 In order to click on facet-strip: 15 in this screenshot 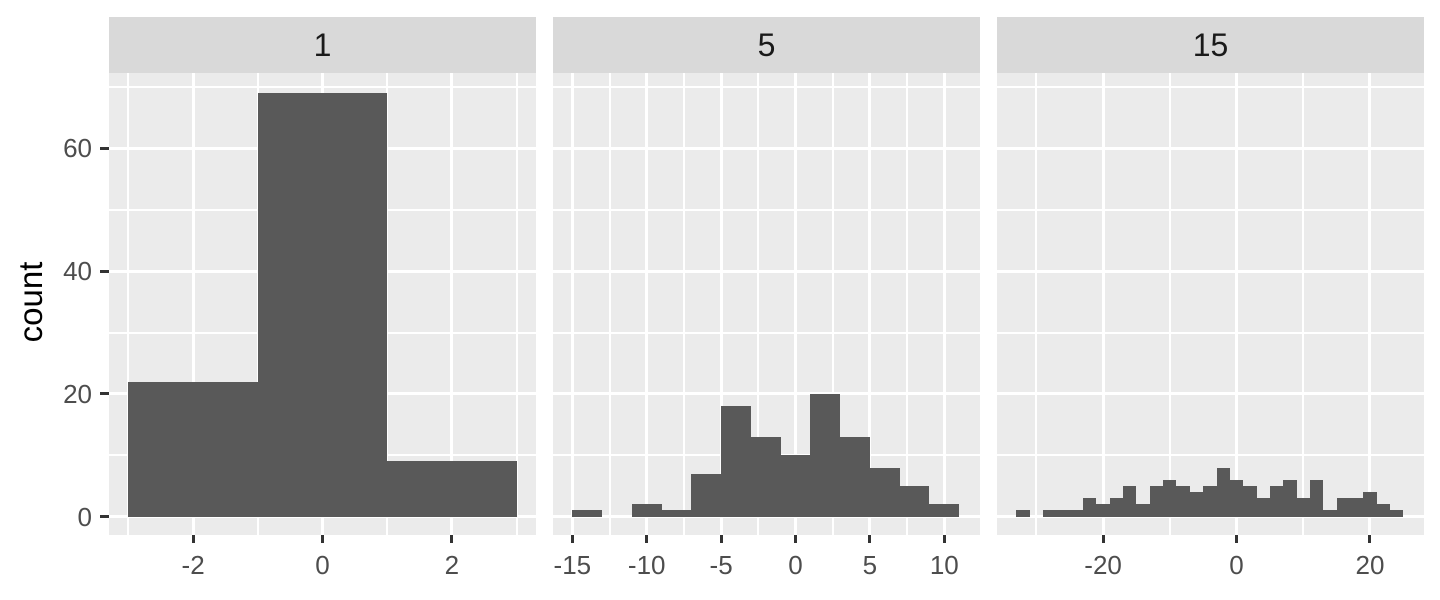, I will do `click(1210, 45)`.